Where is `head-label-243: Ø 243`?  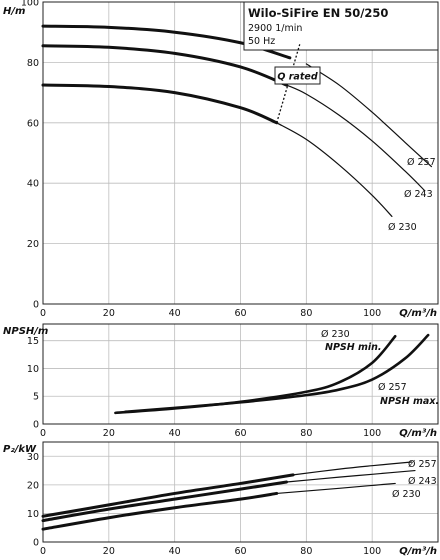
head-label-243: Ø 243 is located at coordinates (418, 194).